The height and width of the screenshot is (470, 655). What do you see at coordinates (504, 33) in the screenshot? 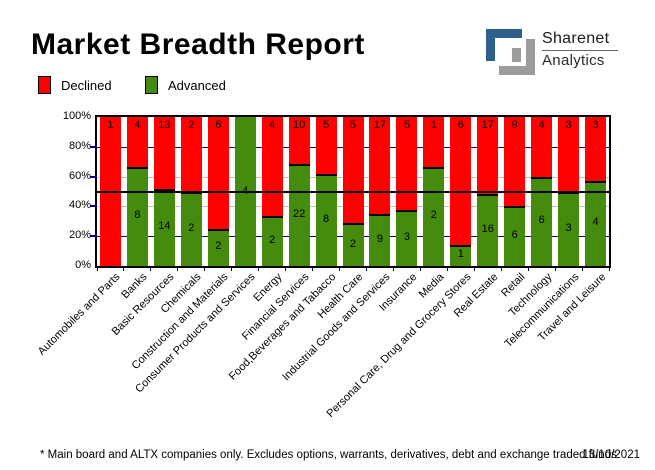
I see `logo-shape-blue-top` at bounding box center [504, 33].